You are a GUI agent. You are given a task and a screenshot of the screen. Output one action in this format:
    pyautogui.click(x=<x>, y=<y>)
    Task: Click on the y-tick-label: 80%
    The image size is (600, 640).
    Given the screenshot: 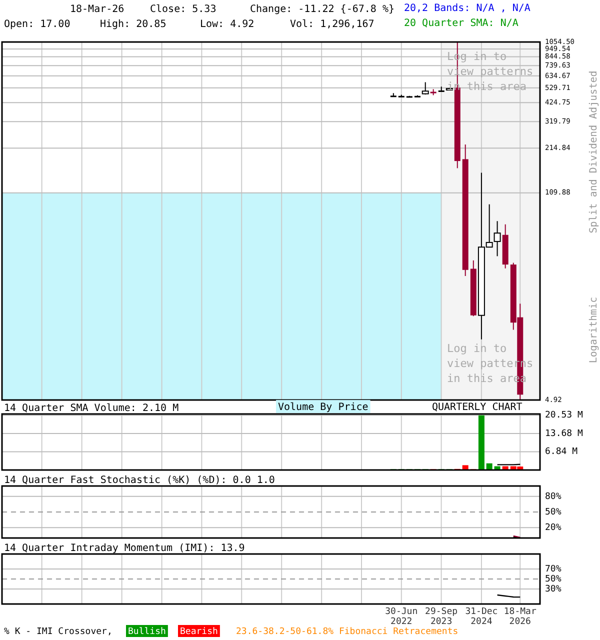 What is the action you would take?
    pyautogui.click(x=553, y=497)
    